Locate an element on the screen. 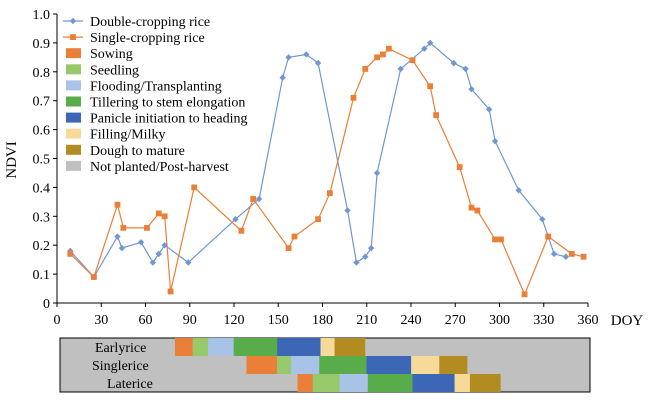 The width and height of the screenshot is (650, 404). calendar-row-label: Singlerice is located at coordinates (120, 366).